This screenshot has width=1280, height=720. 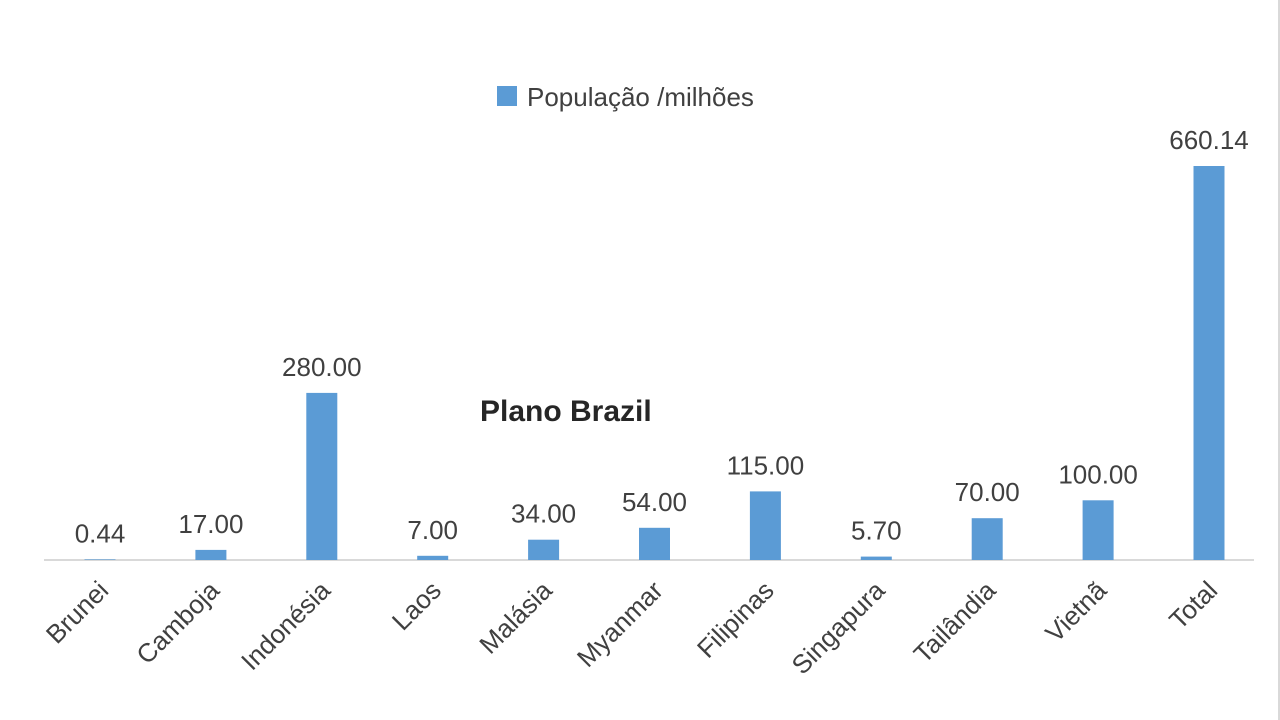 What do you see at coordinates (1075, 611) in the screenshot?
I see `x-tick-label-vietna: Vietnã` at bounding box center [1075, 611].